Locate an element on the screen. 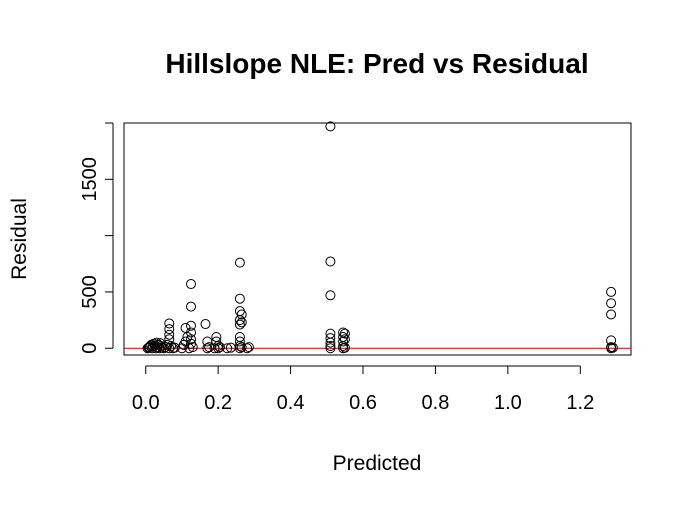  x-tick-label: 1.0 is located at coordinates (508, 403).